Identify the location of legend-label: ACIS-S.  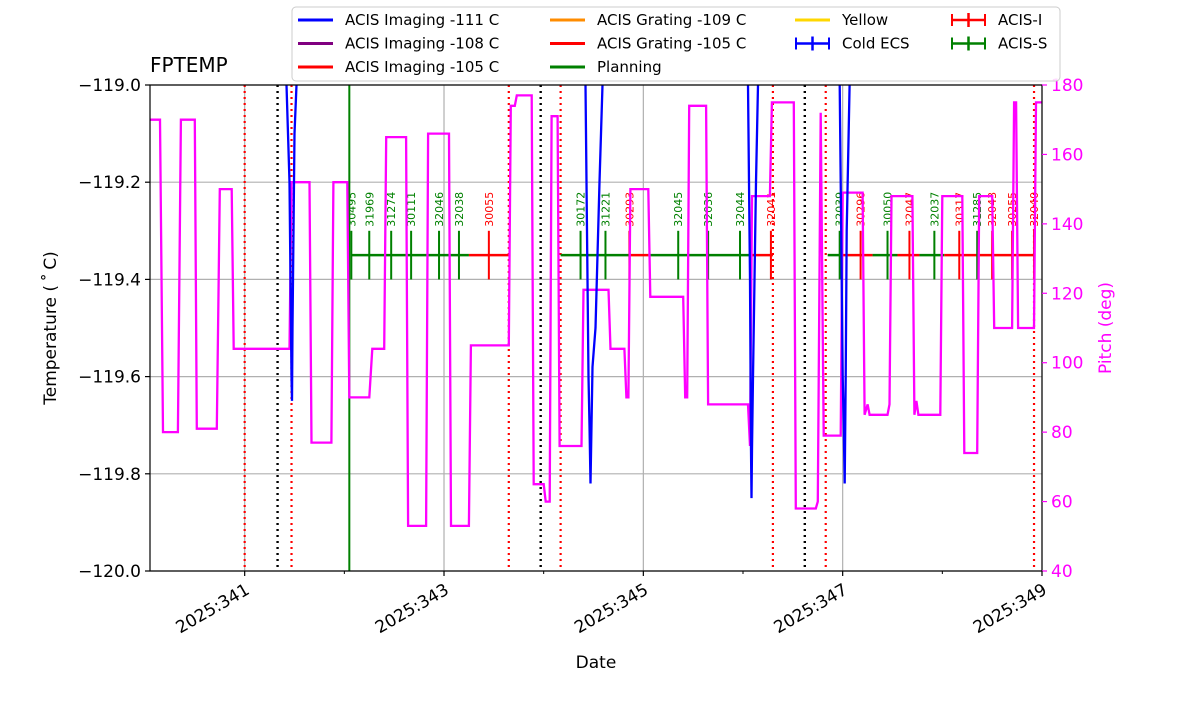
(1022, 44).